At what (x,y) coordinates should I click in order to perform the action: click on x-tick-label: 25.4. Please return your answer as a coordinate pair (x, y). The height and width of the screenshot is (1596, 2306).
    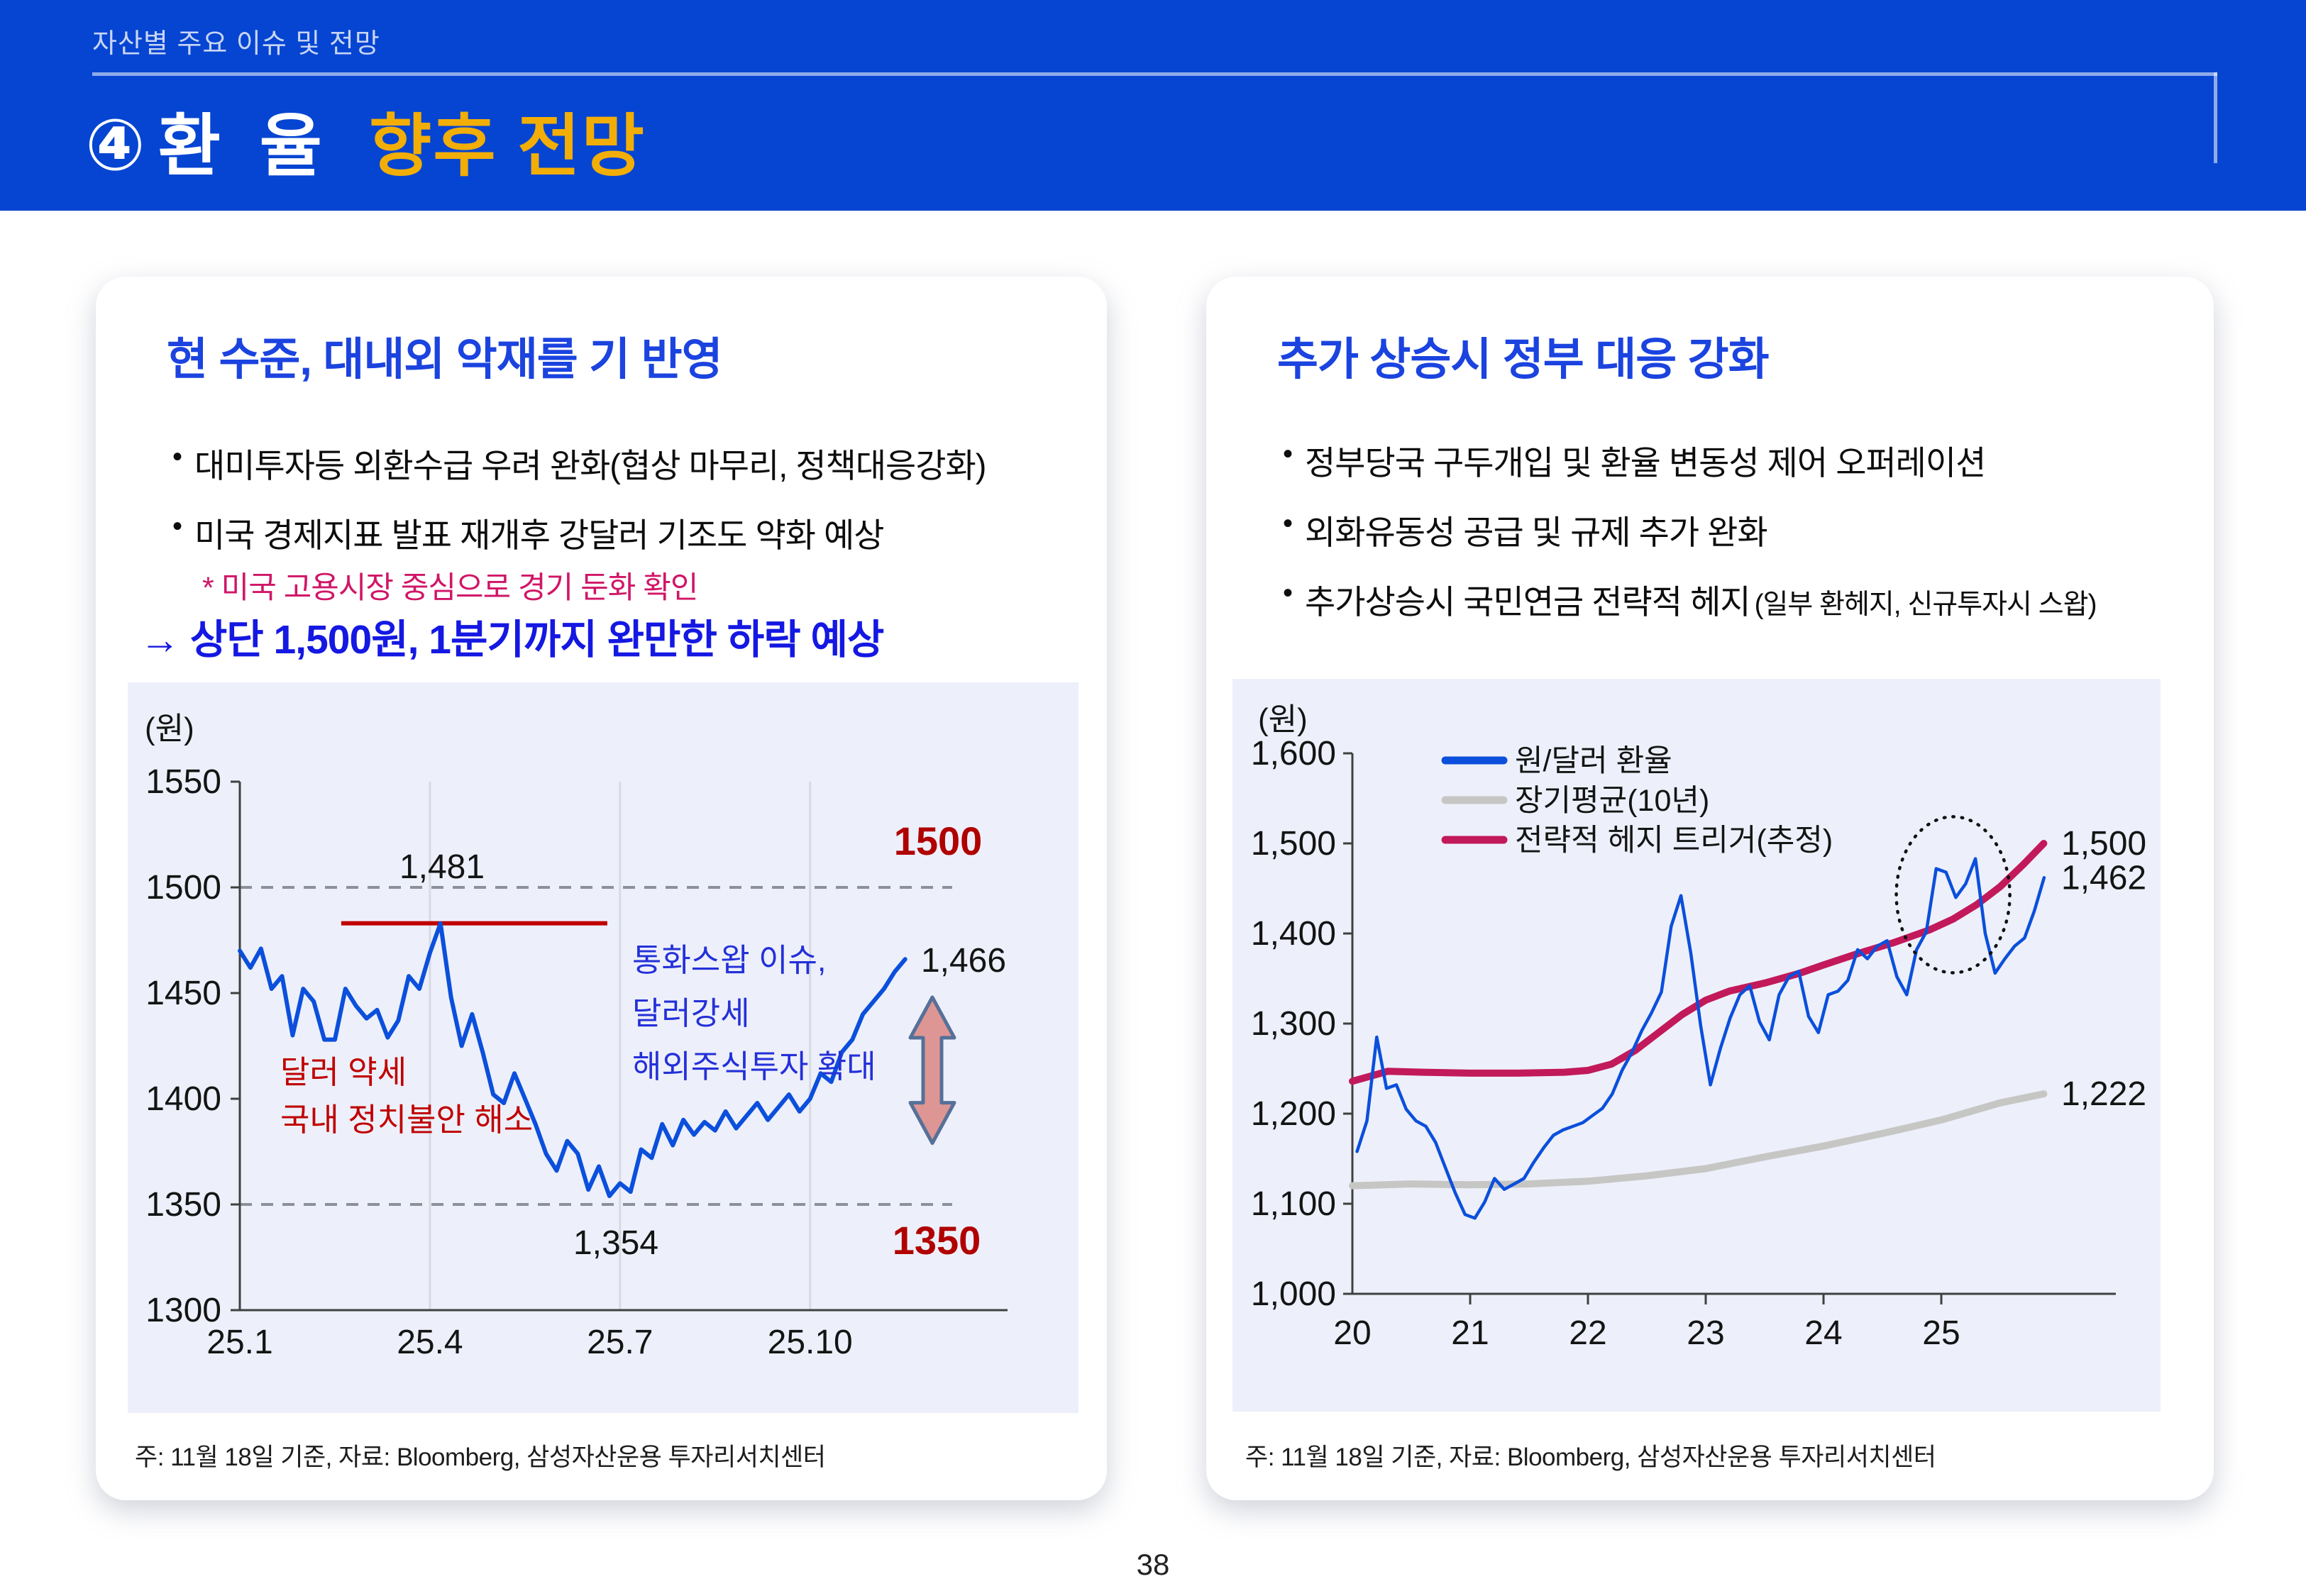
    Looking at the image, I should click on (430, 1342).